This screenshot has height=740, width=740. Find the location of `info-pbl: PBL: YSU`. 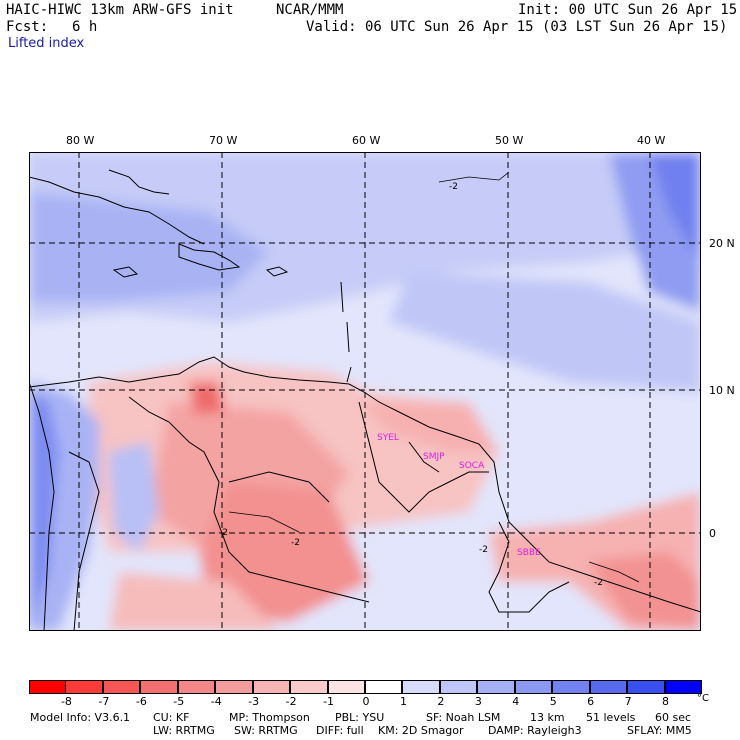

info-pbl: PBL: YSU is located at coordinates (360, 717).